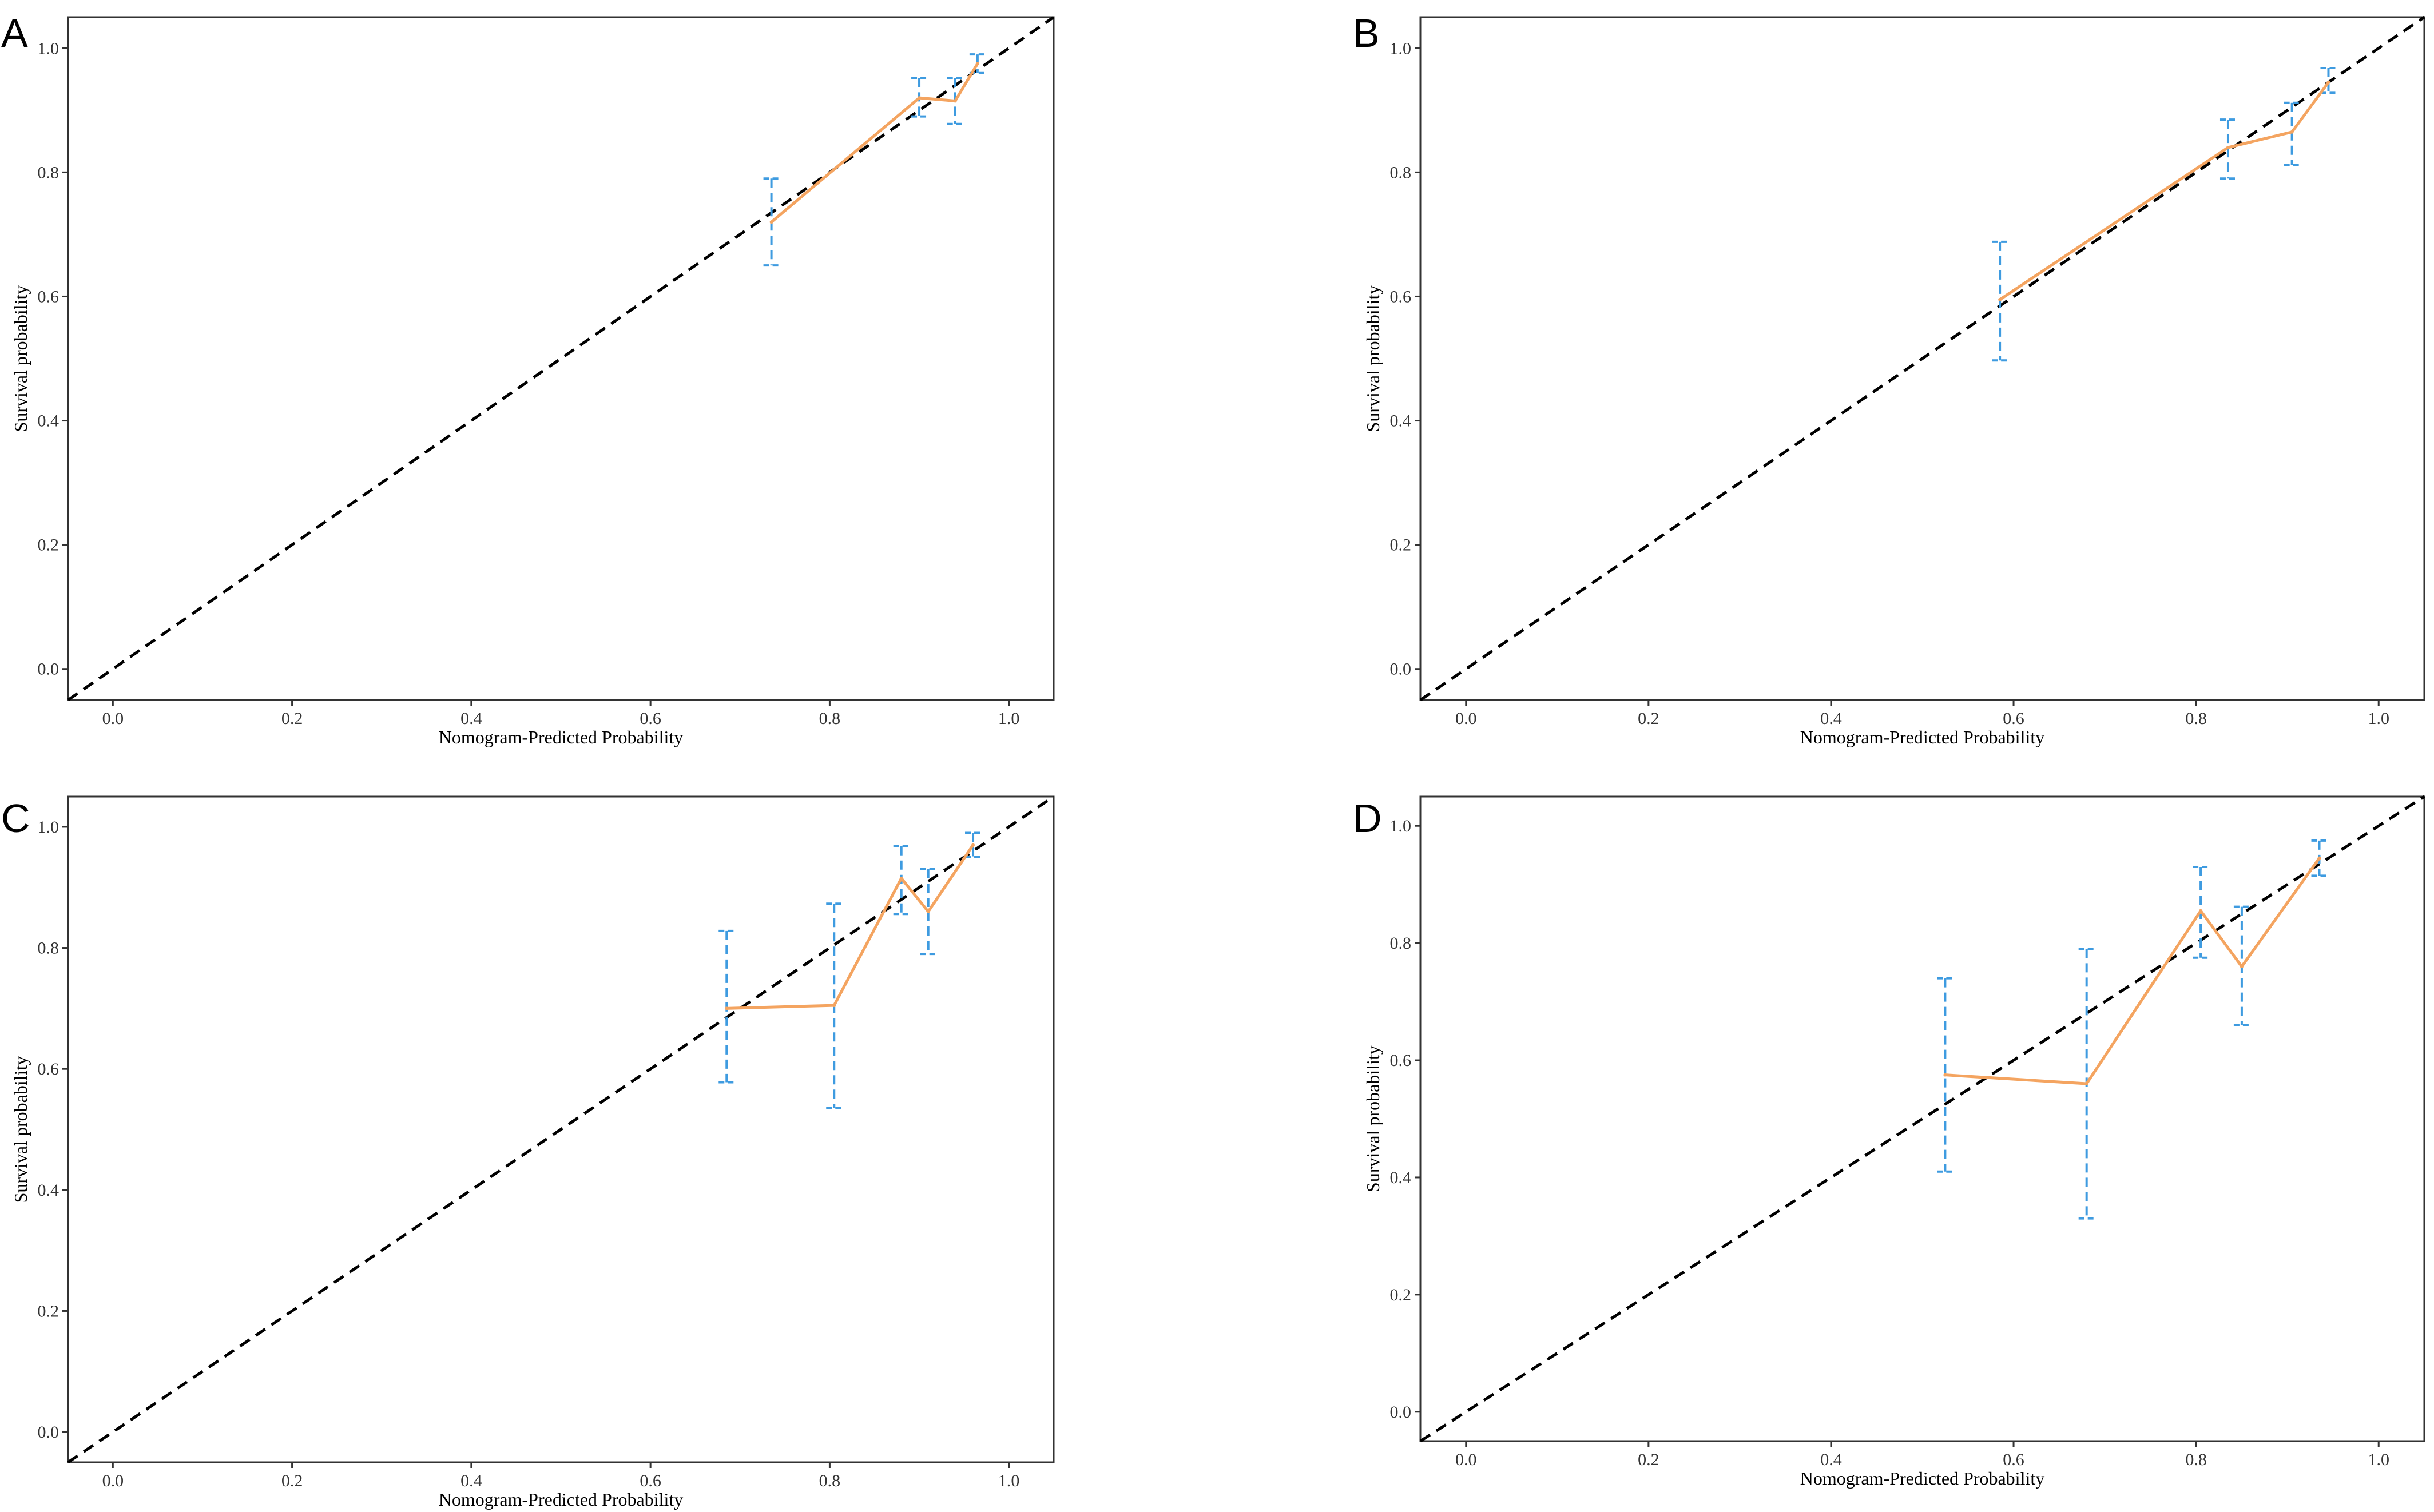 This screenshot has height=1512, width=2434. Describe the element at coordinates (16, 818) in the screenshot. I see `panel-letter-c: C` at that location.